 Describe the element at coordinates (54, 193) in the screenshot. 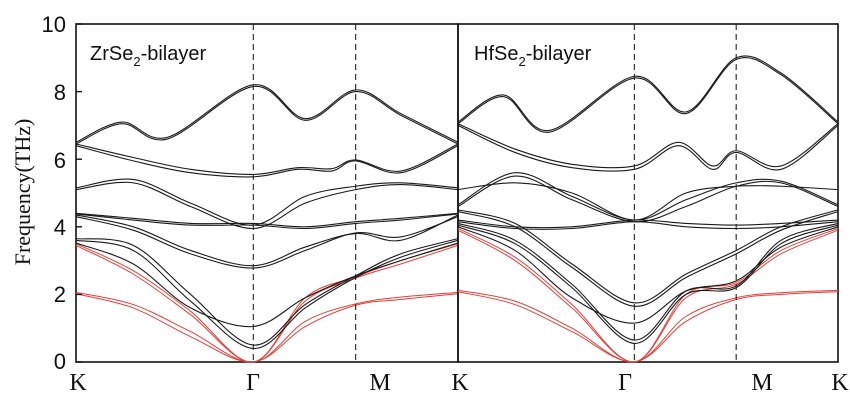

I see `y-tick-labels: 0 2 4 6 8 10` at that location.